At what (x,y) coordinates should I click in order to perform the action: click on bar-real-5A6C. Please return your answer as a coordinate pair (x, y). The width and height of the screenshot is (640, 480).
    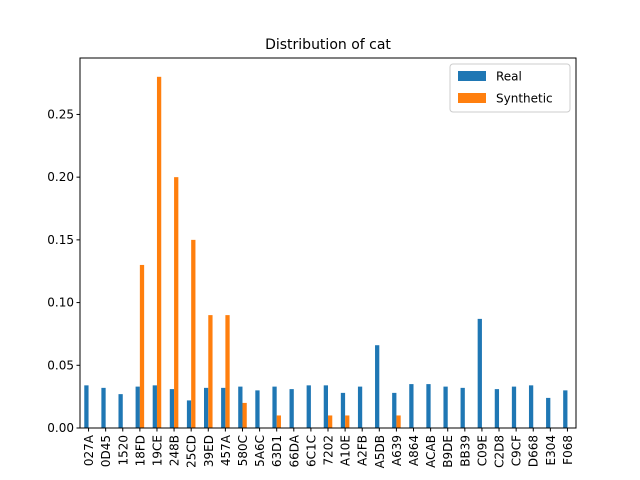
    Looking at the image, I should click on (257, 409).